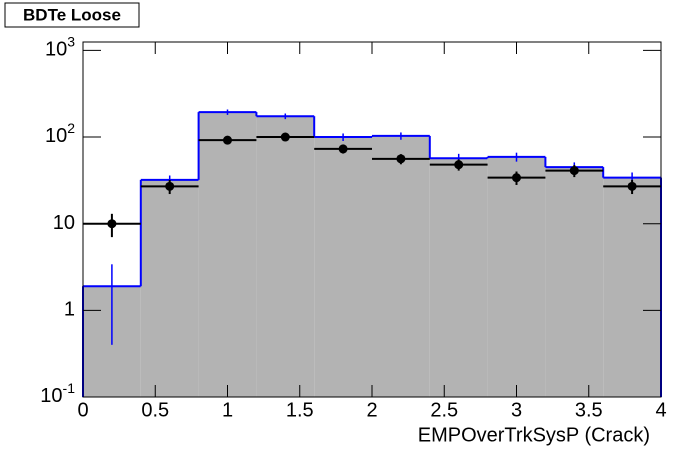 This screenshot has width=696, height=472. What do you see at coordinates (589, 410) in the screenshot?
I see `x-tick-label: 3.5` at bounding box center [589, 410].